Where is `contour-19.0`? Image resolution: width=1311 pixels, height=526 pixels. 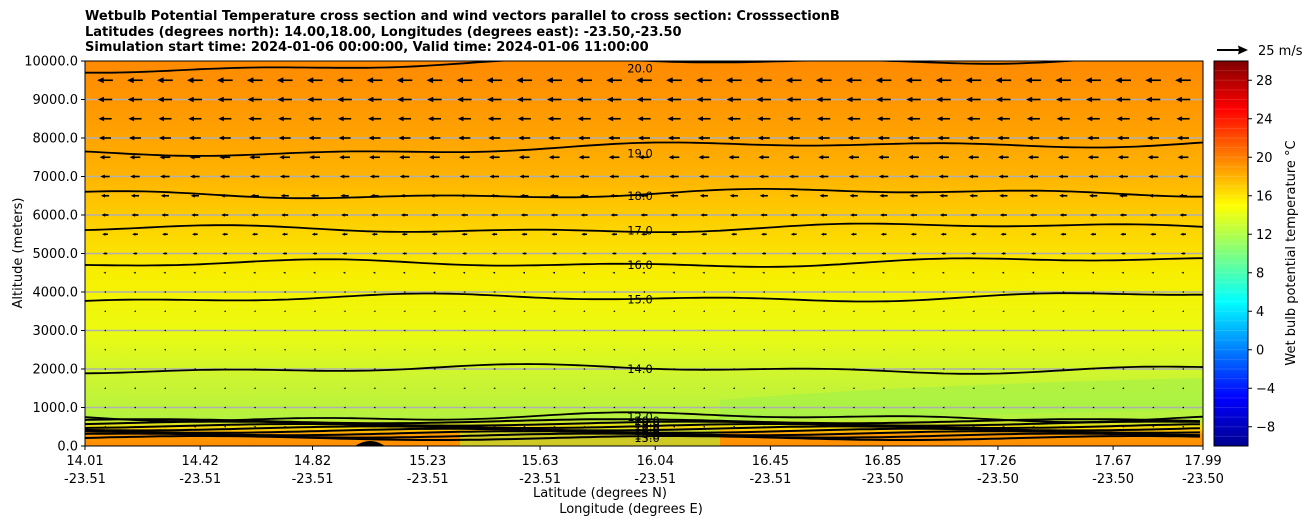 contour-19.0 is located at coordinates (644, 149).